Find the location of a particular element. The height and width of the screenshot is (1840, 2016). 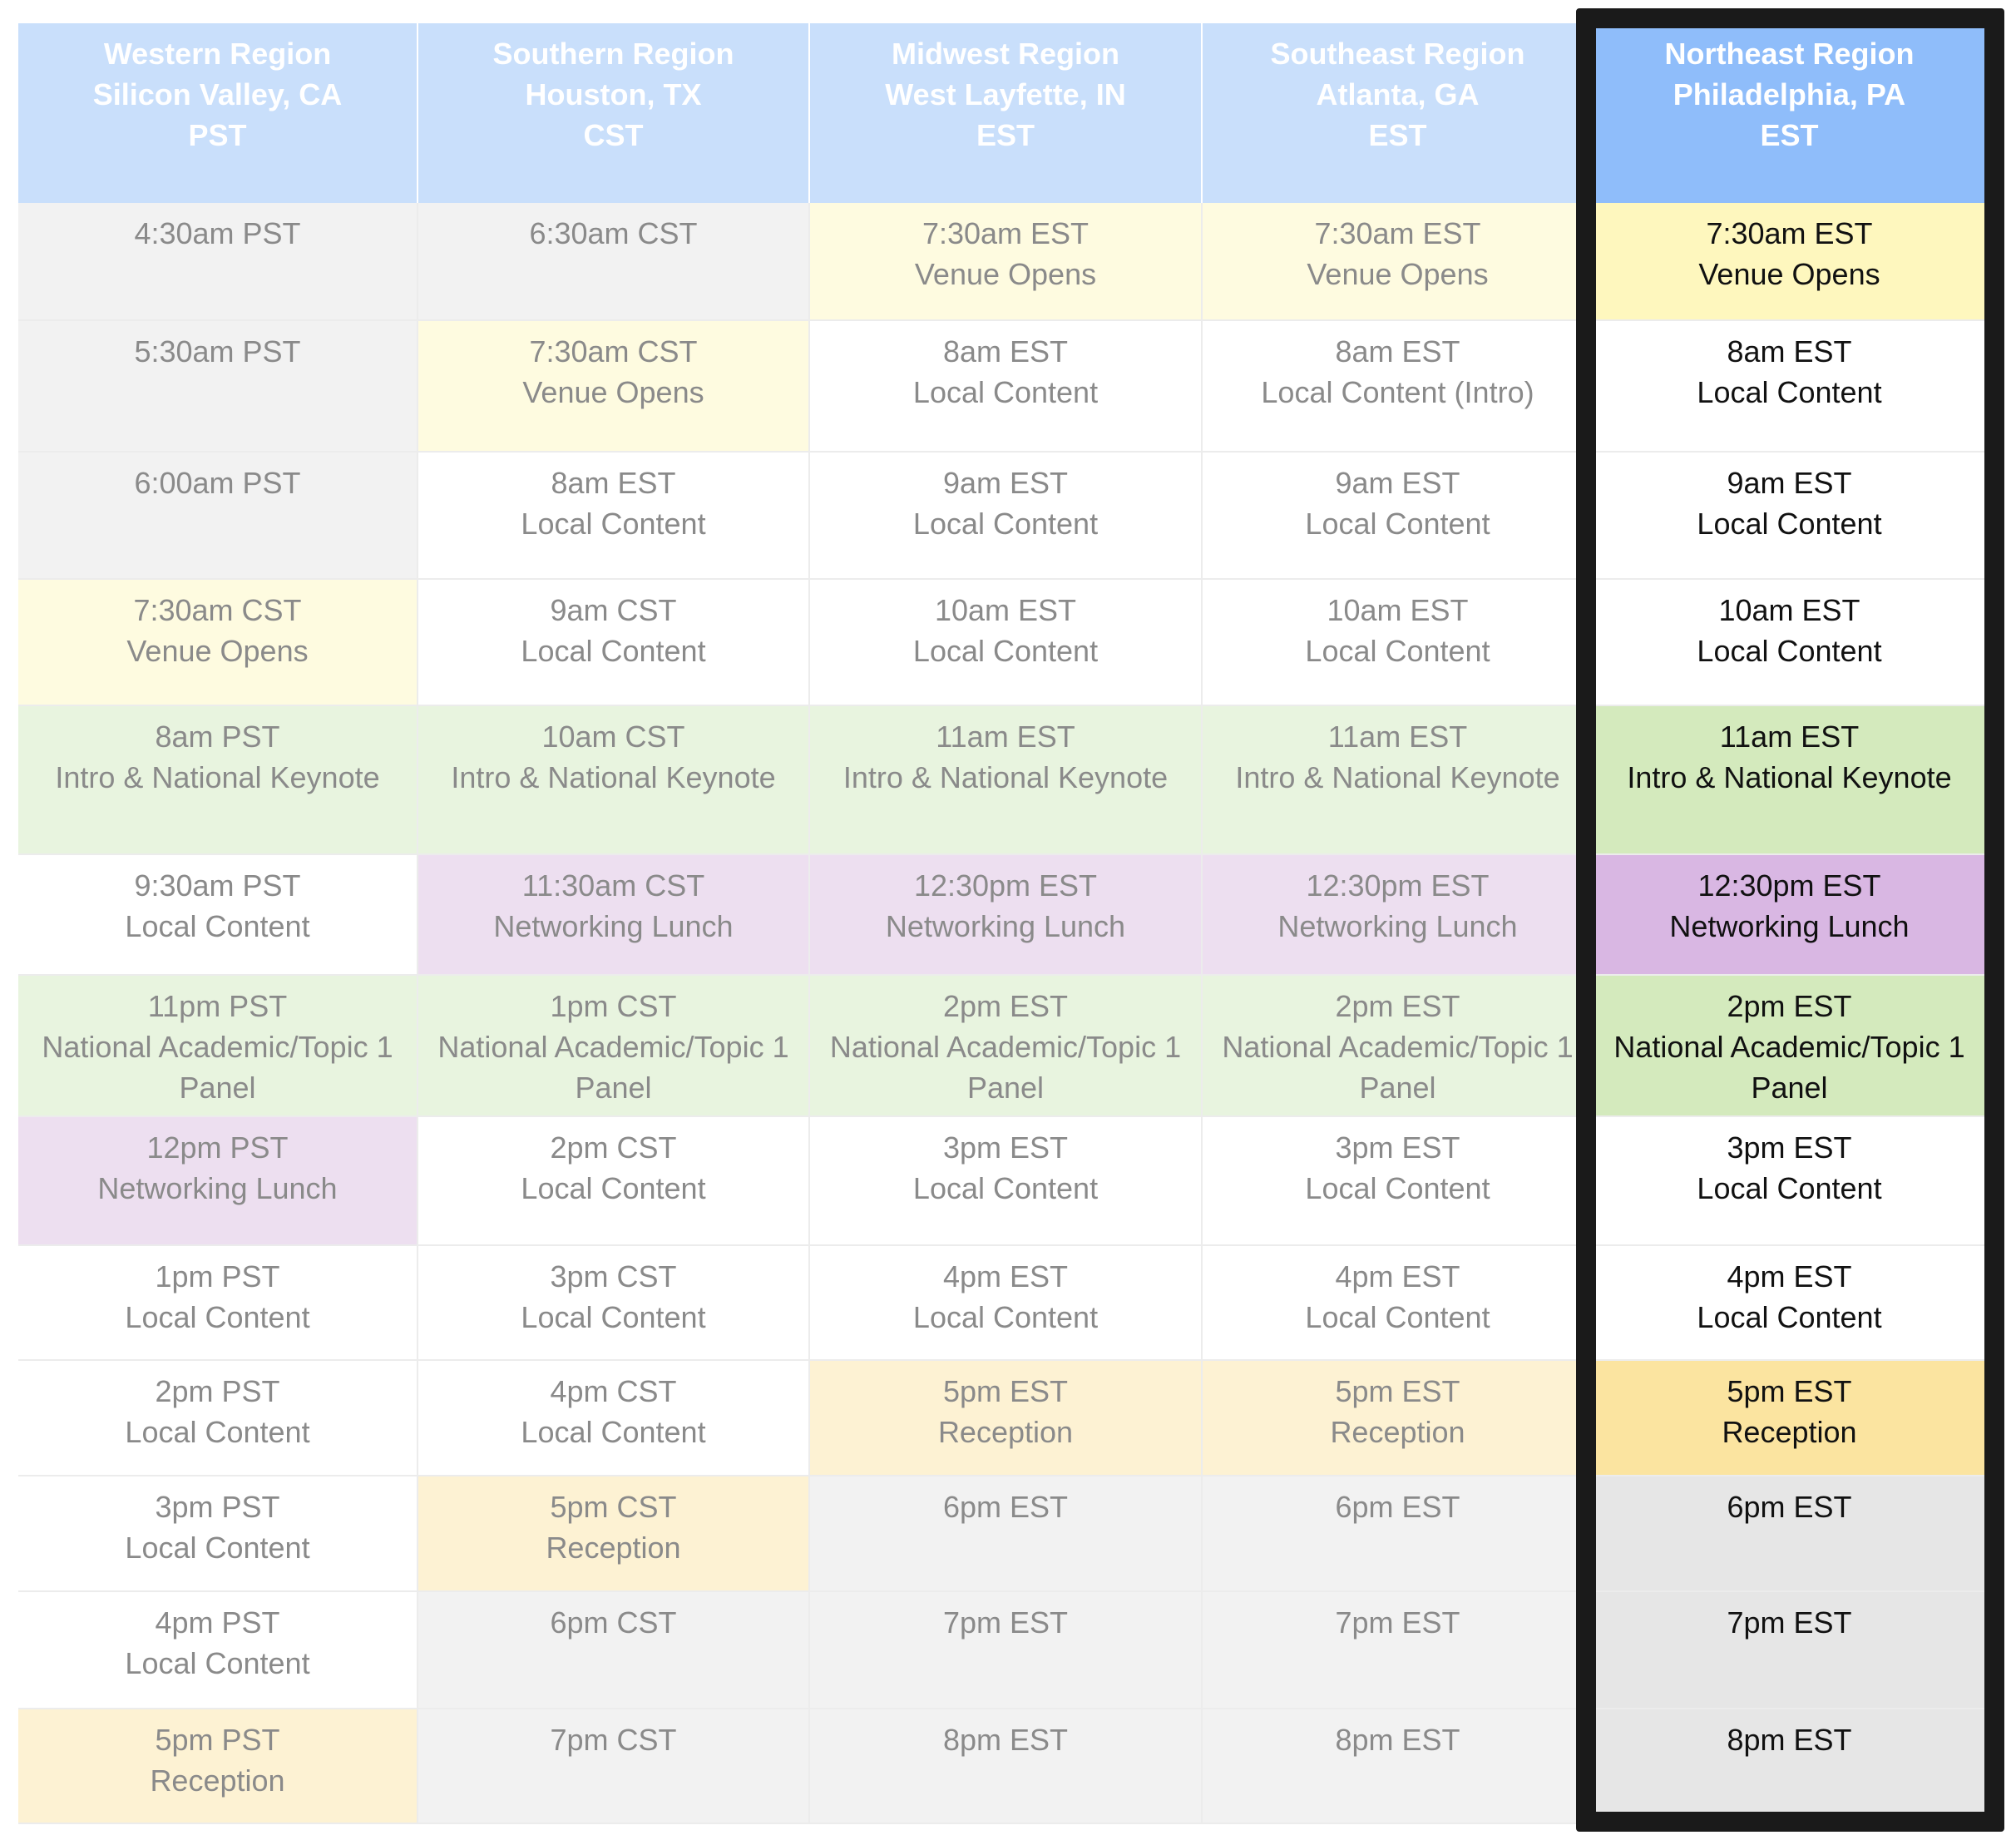

column-header: Midwest Region West Layfette, IN EST is located at coordinates (1006, 113).